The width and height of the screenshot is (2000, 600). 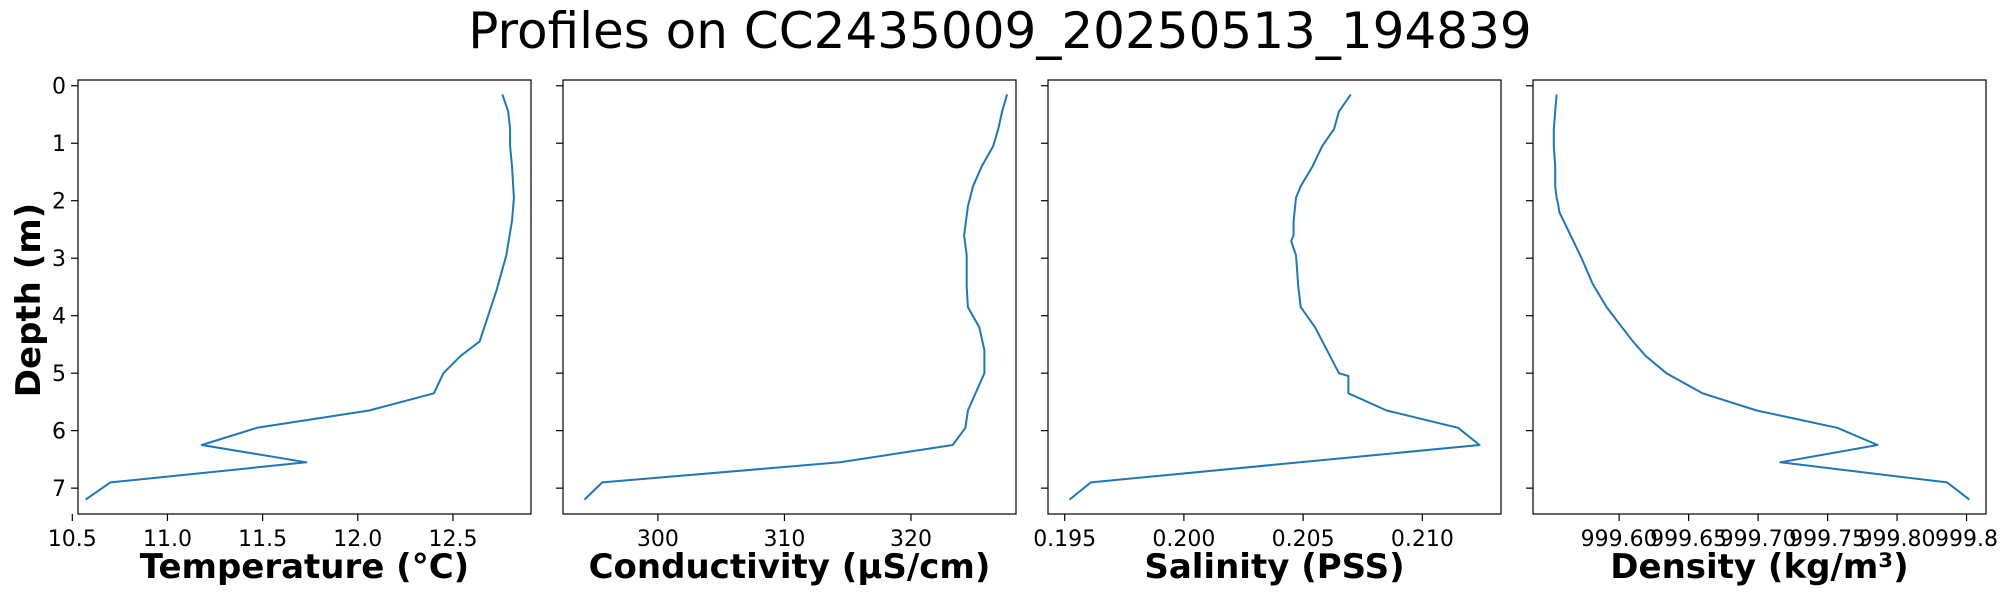 What do you see at coordinates (796, 297) in the screenshot?
I see `conductivity-profile-line` at bounding box center [796, 297].